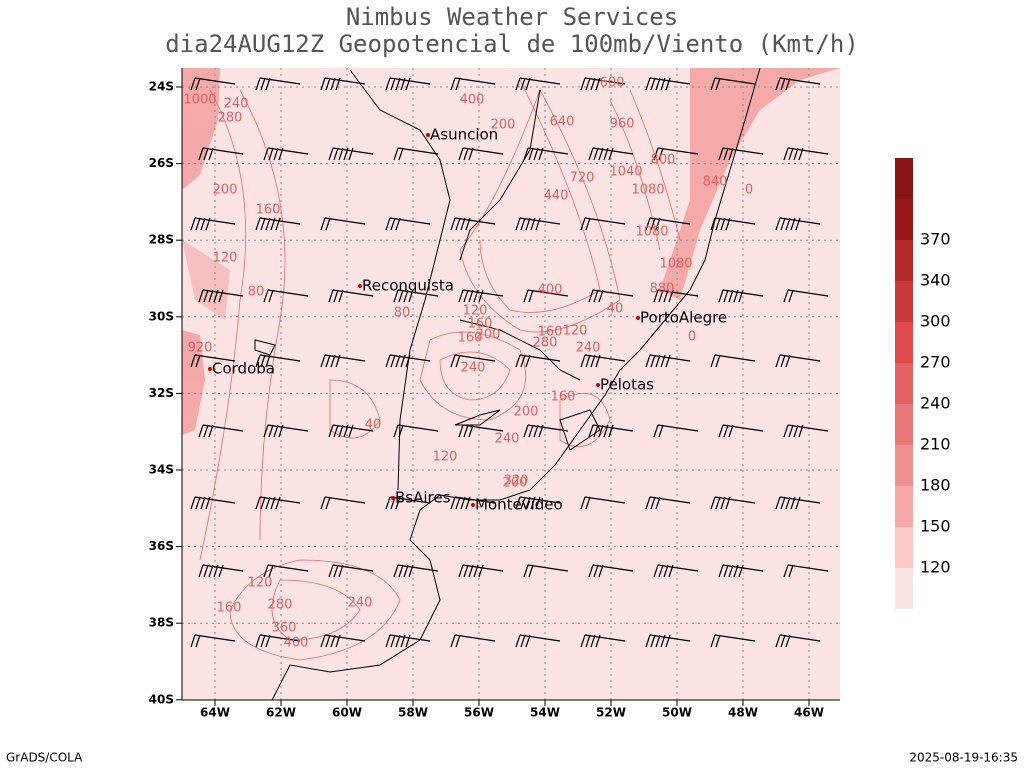 The image size is (1024, 768). I want to click on city-label: Asuncion, so click(464, 135).